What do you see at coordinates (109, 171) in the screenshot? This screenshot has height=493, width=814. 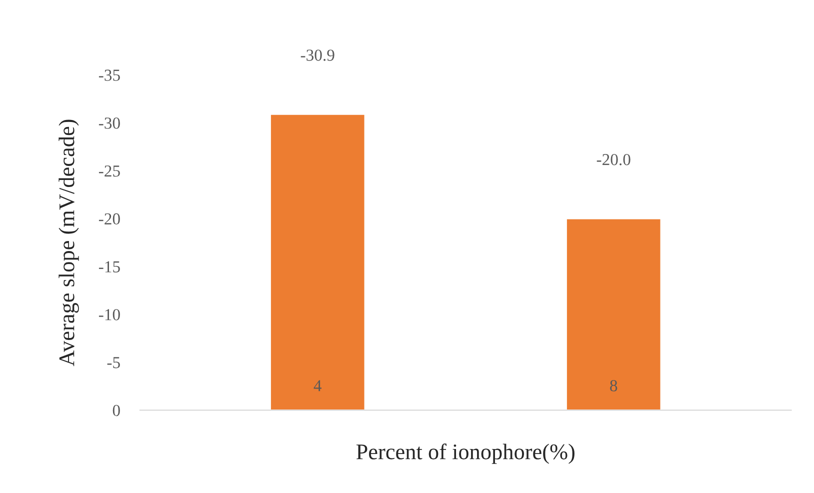 I see `y-tick-label: -25` at bounding box center [109, 171].